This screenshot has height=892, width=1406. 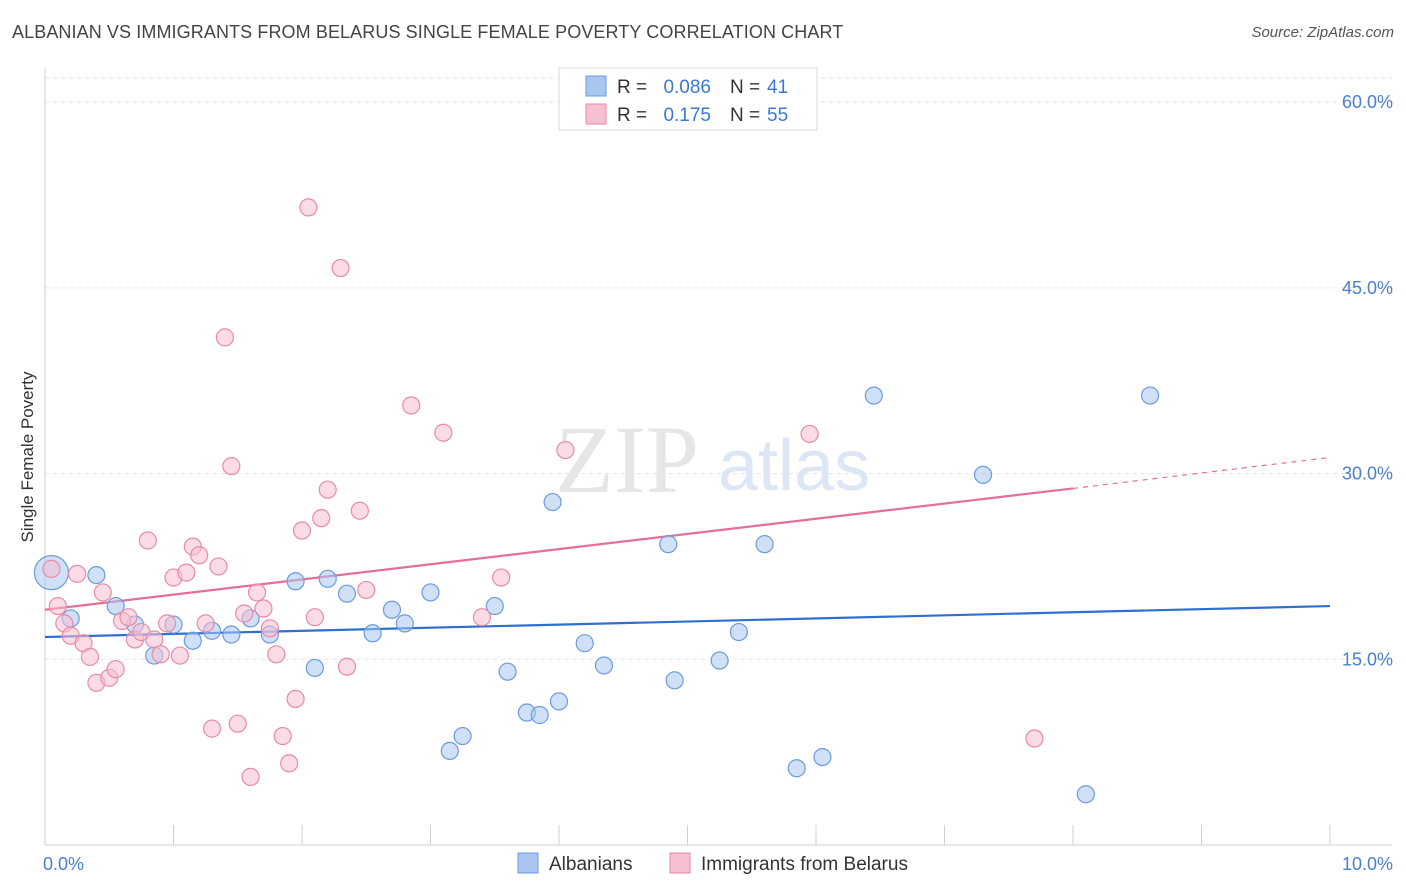 What do you see at coordinates (752, 835) in the screenshot?
I see `x-ticks` at bounding box center [752, 835].